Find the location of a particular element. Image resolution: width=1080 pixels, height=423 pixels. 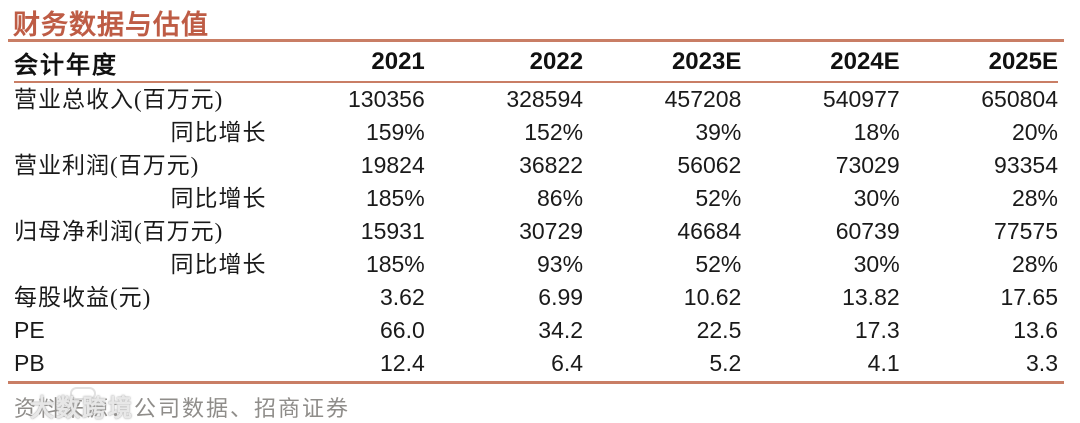

cell-value: 3.62 is located at coordinates (402, 297).